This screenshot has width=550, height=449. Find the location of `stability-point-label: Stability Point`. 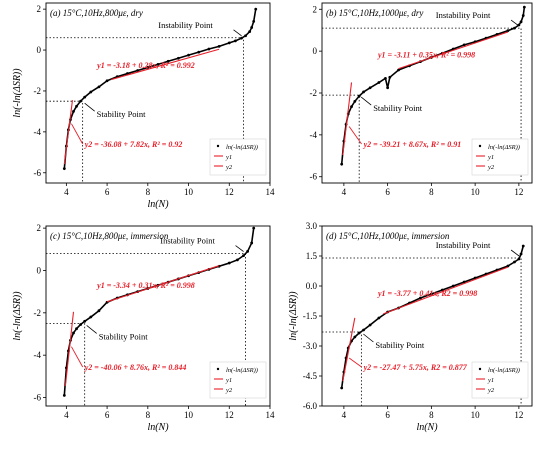

stability-point-label: Stability Point is located at coordinates (122, 114).